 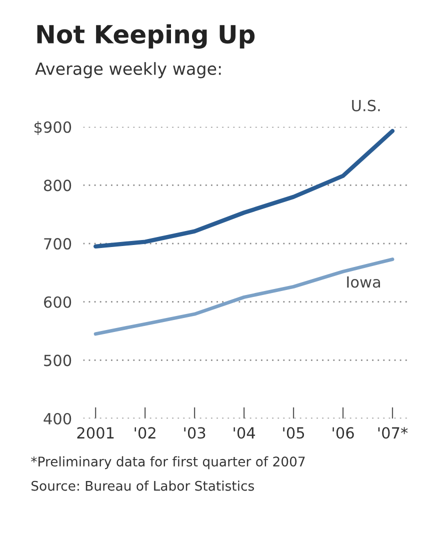 I want to click on line-series, so click(x=244, y=297).